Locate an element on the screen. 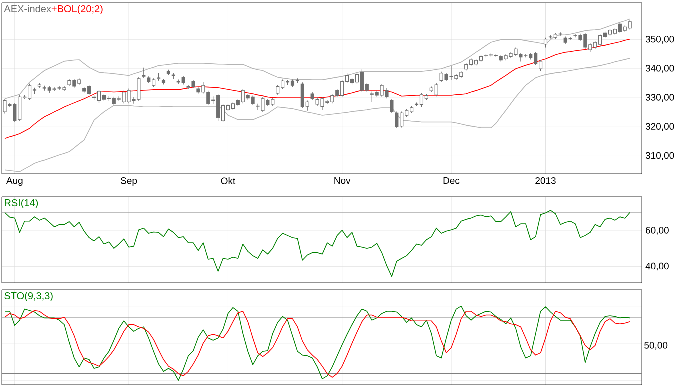  y-tick-label: 330,00 is located at coordinates (660, 98).